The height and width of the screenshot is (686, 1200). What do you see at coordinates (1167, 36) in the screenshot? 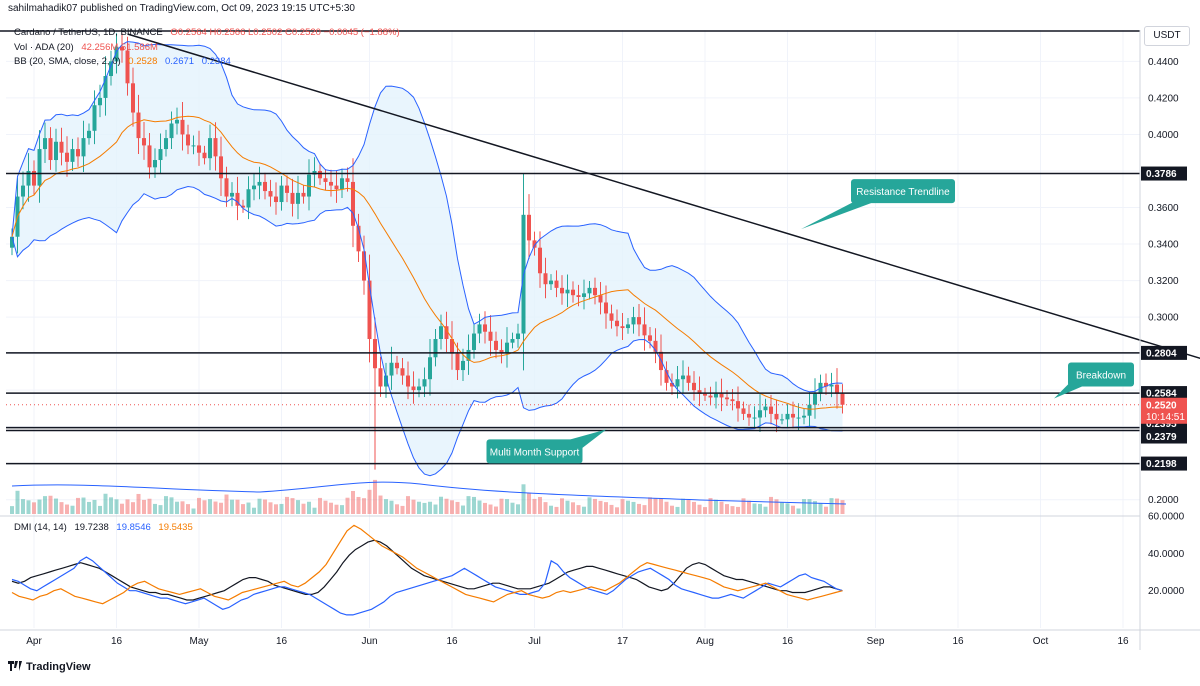
I see `currency-button: USDT` at bounding box center [1167, 36].